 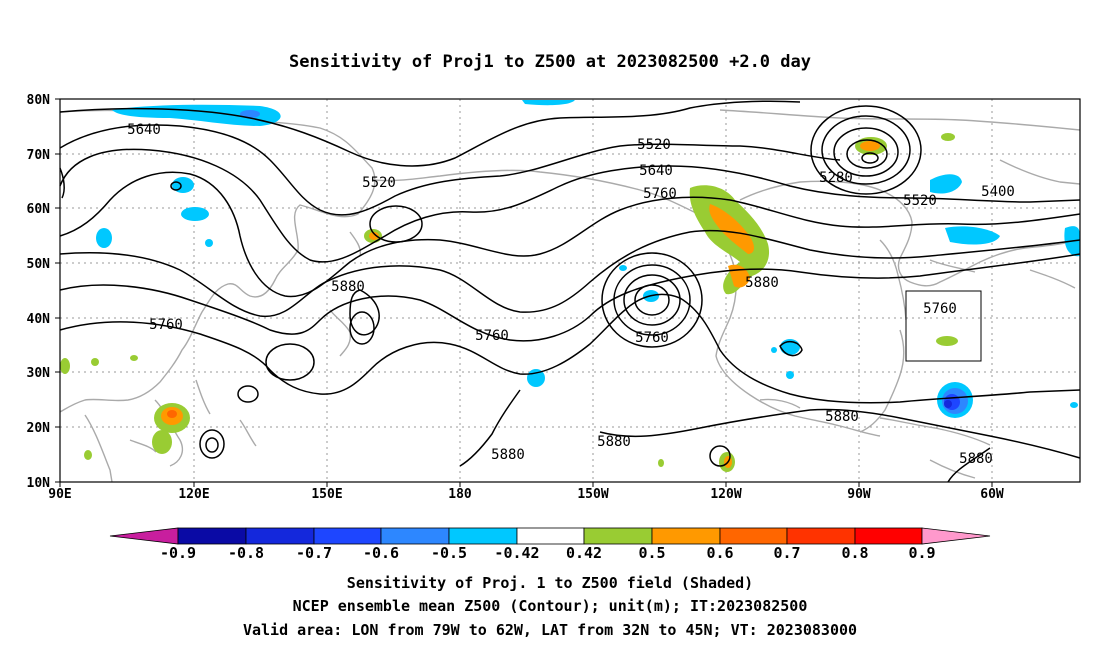 What do you see at coordinates (998, 192) in the screenshot?
I see `contour-label: 5400` at bounding box center [998, 192].